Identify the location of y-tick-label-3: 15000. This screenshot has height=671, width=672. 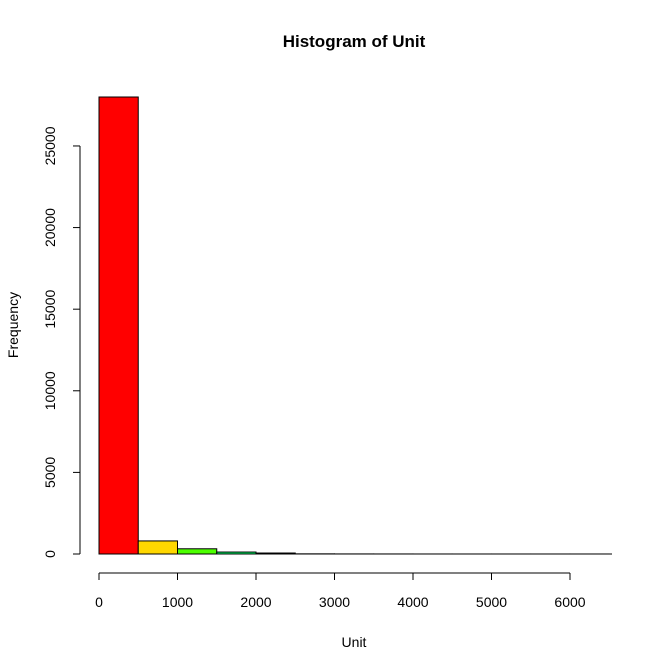
(50, 309).